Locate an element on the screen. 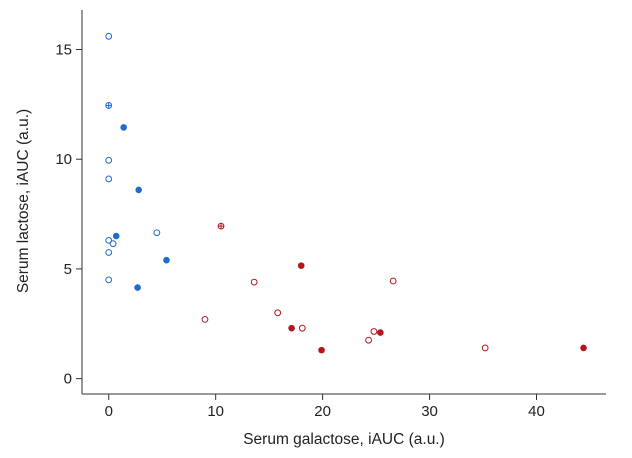  y-tick-label: 5 is located at coordinates (68, 269).